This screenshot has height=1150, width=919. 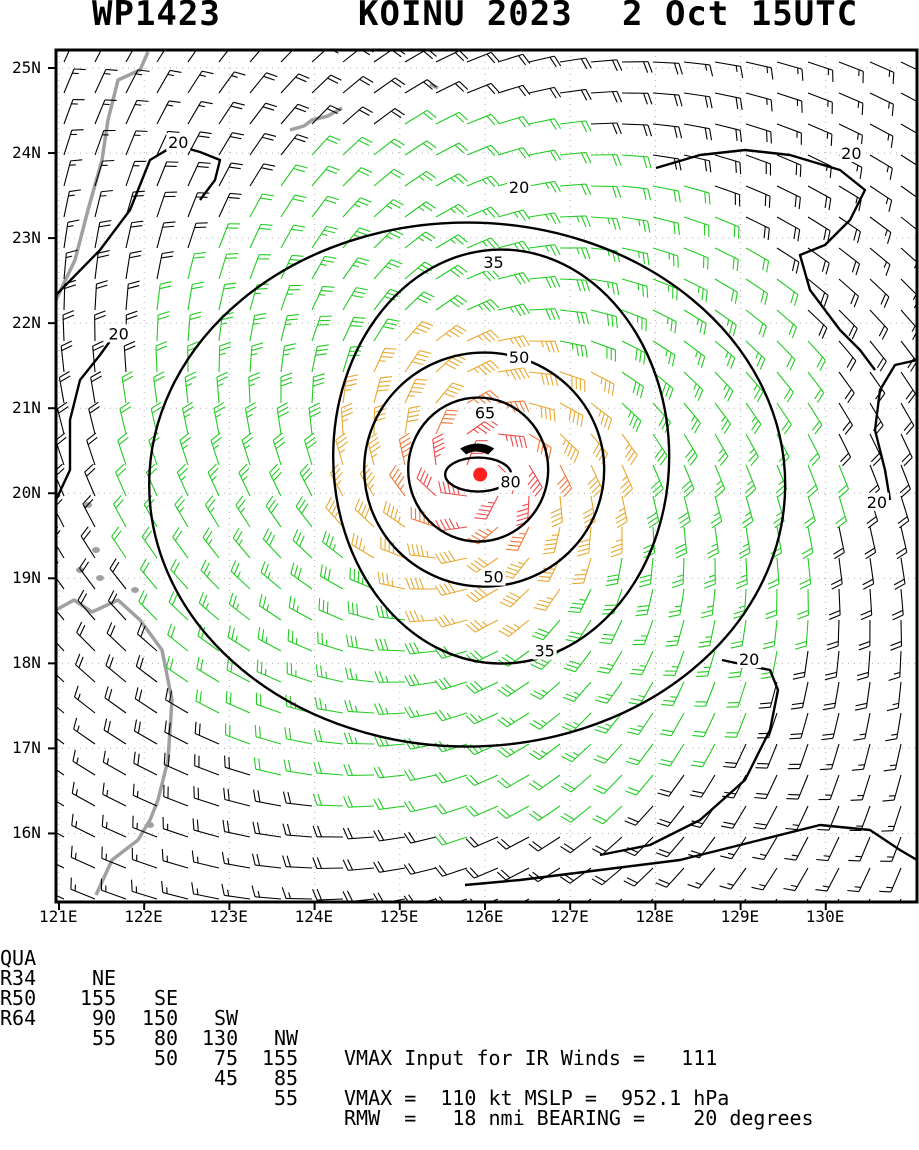 What do you see at coordinates (510, 481) in the screenshot?
I see `svg-text: 80` at bounding box center [510, 481].